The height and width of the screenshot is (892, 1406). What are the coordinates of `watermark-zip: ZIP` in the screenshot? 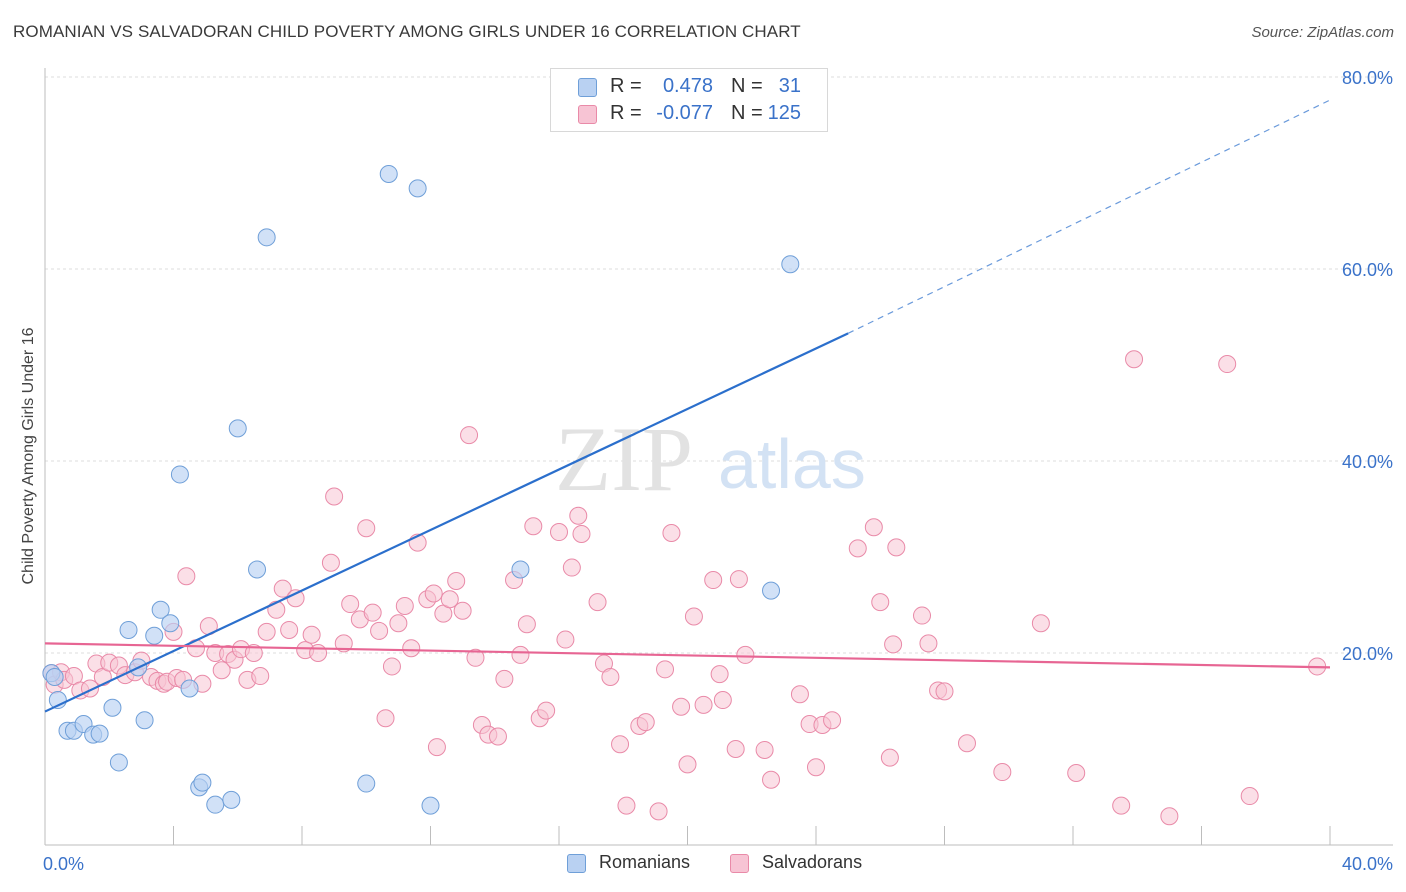 It's located at (624, 459).